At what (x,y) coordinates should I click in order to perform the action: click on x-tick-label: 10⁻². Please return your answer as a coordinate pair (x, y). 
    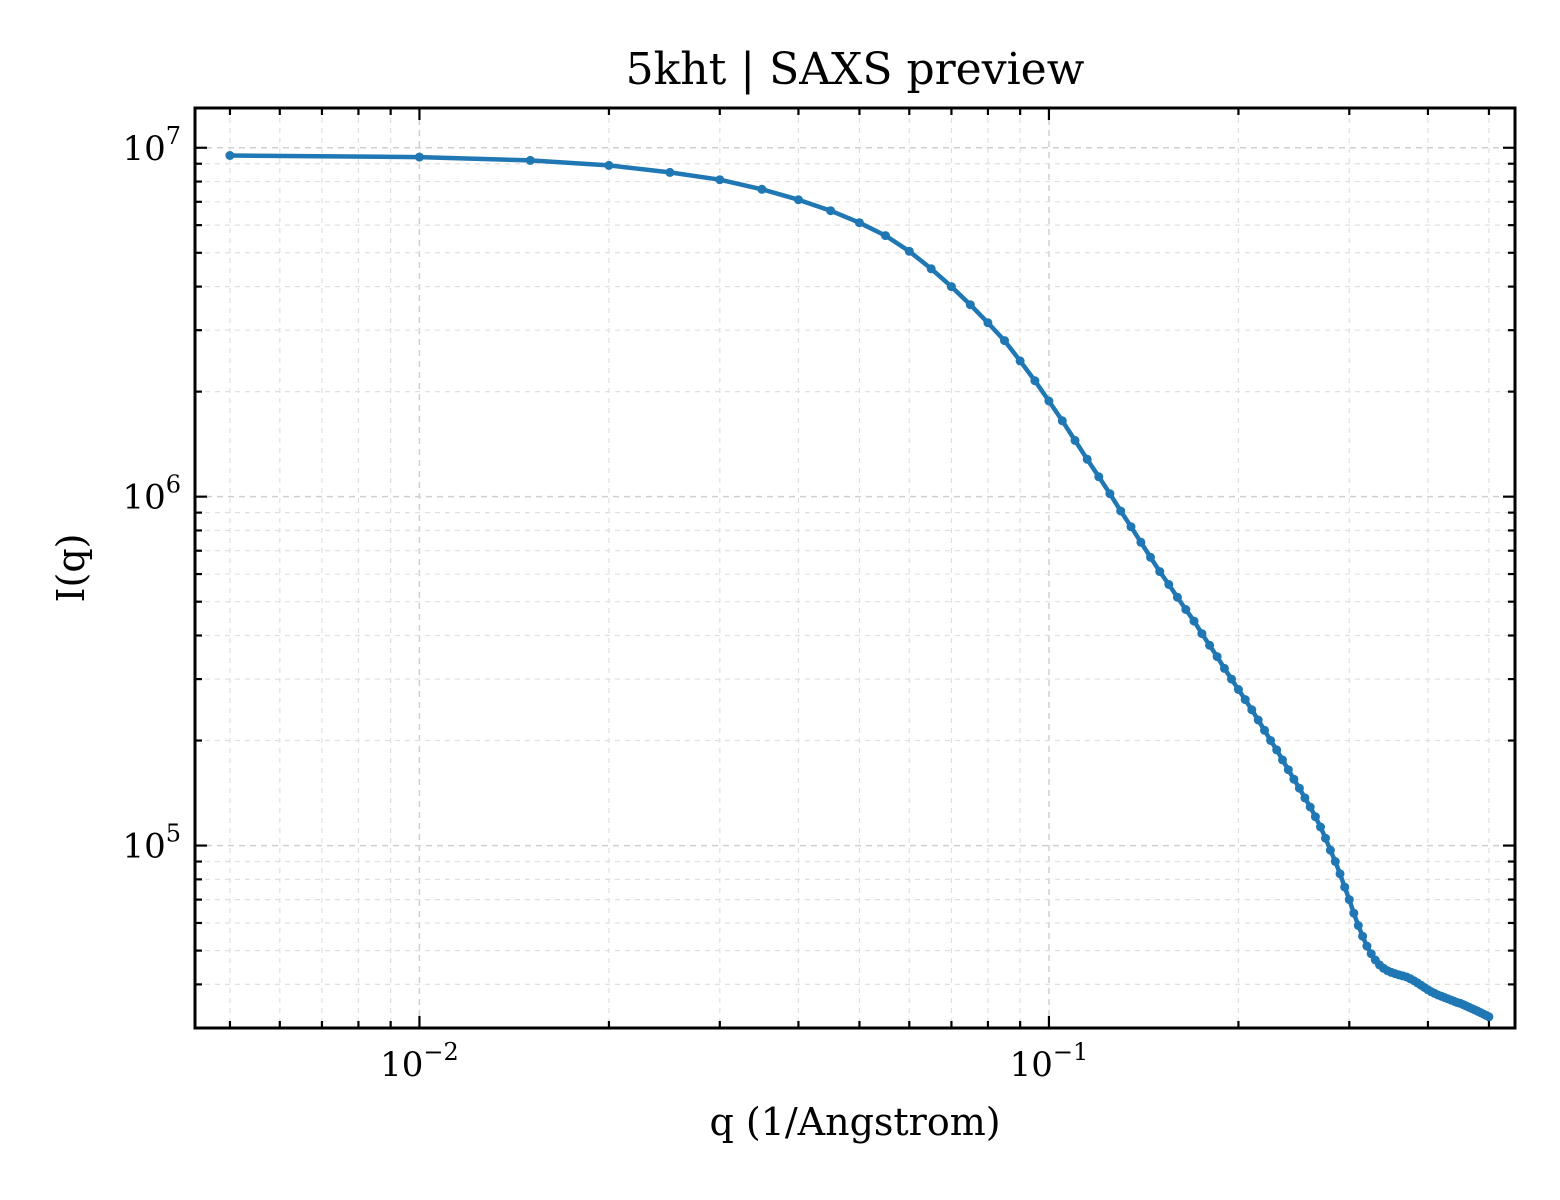
    Looking at the image, I should click on (419, 1061).